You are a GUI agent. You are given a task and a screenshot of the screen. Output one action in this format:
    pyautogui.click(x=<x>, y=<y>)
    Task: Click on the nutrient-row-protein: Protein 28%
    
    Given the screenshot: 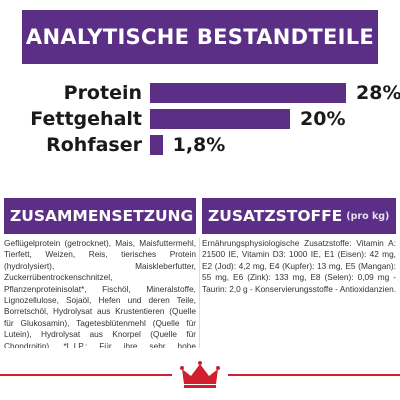 What is the action you would take?
    pyautogui.click(x=200, y=93)
    